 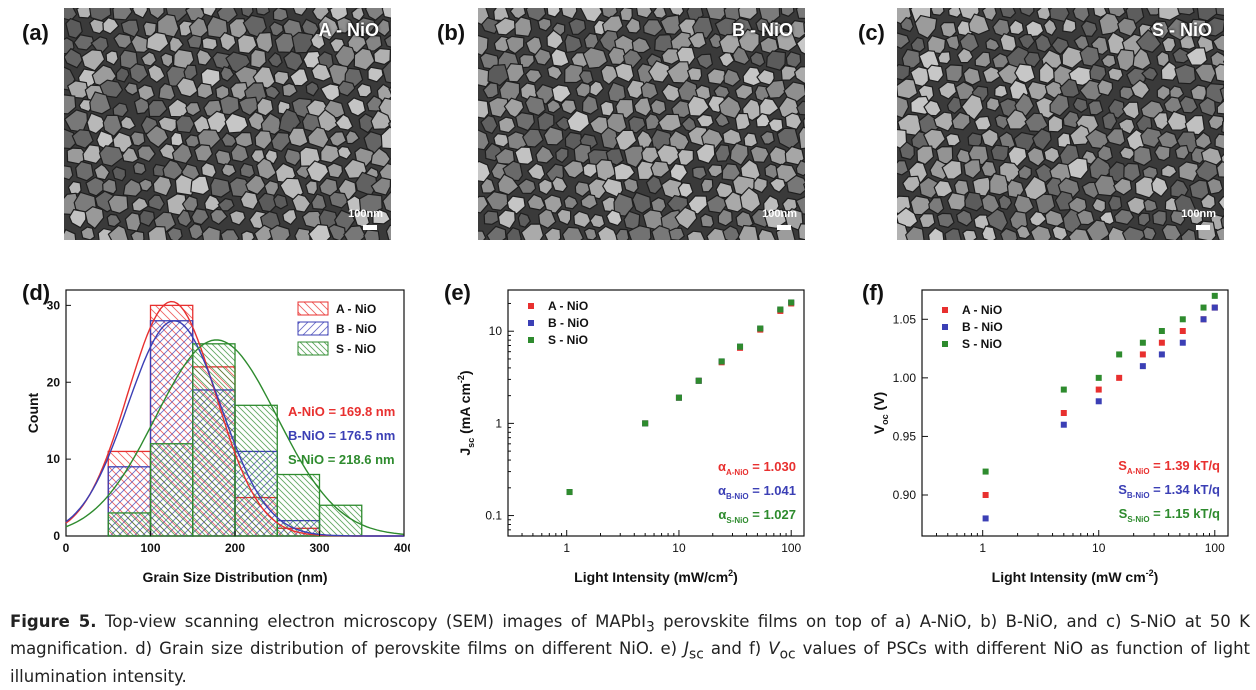 What do you see at coordinates (656, 576) in the screenshot?
I see `x-axis-label: Light Intensity (mW/cm2)` at bounding box center [656, 576].